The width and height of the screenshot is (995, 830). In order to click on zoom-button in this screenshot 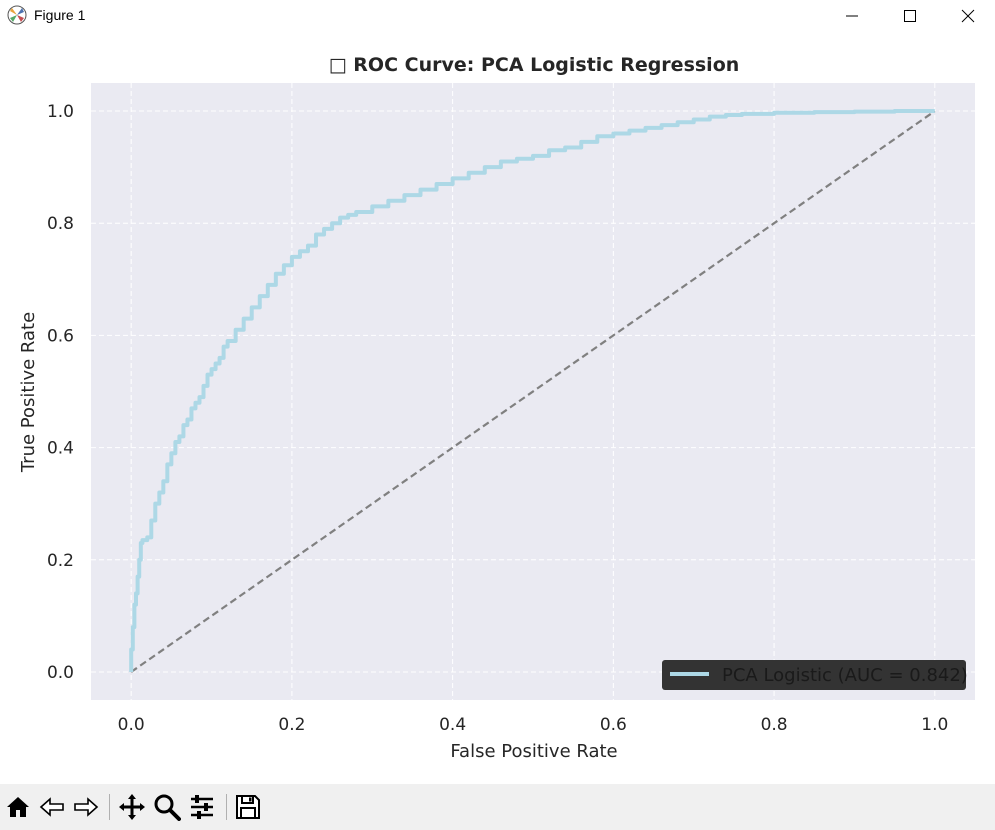, I will do `click(167, 807)`.